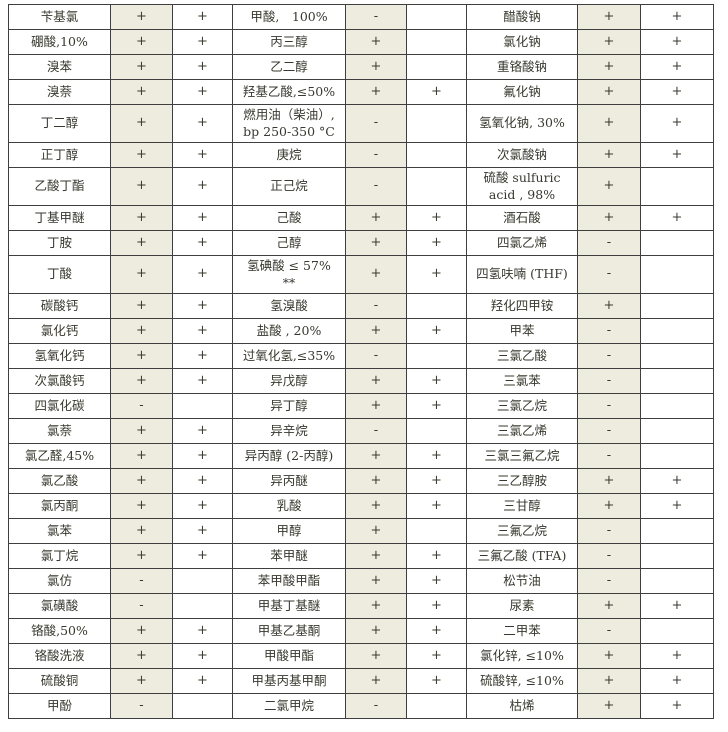 This screenshot has height=732, width=728. I want to click on table-row: 碳酸钙 + + 氢溴酸 - 羟化四甲铵 +, so click(361, 306).